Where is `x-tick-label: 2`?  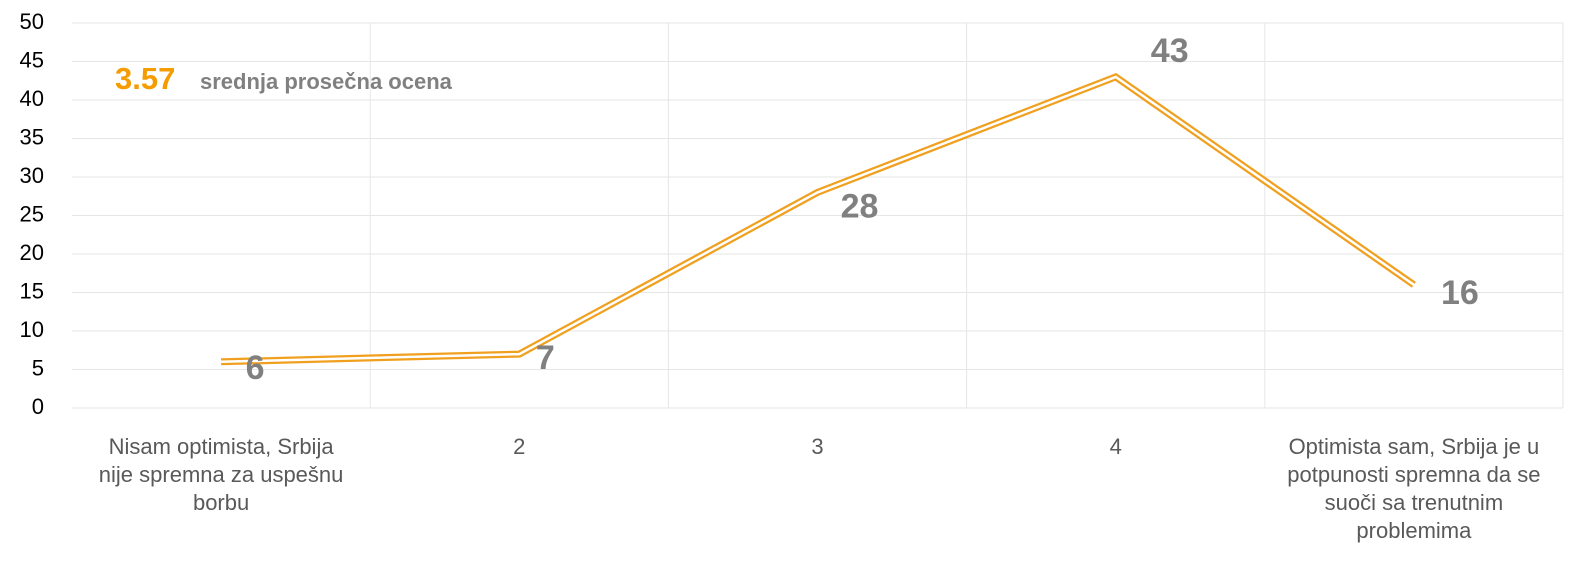
x-tick-label: 2 is located at coordinates (519, 446).